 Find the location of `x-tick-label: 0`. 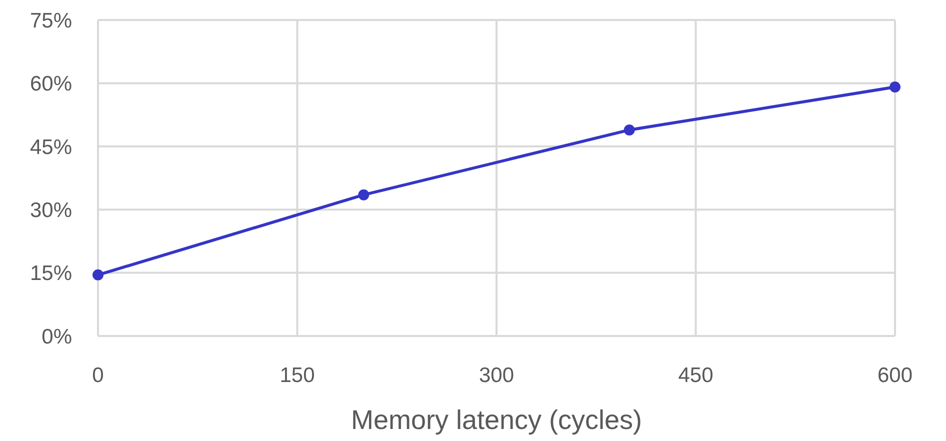

x-tick-label: 0 is located at coordinates (98, 375).